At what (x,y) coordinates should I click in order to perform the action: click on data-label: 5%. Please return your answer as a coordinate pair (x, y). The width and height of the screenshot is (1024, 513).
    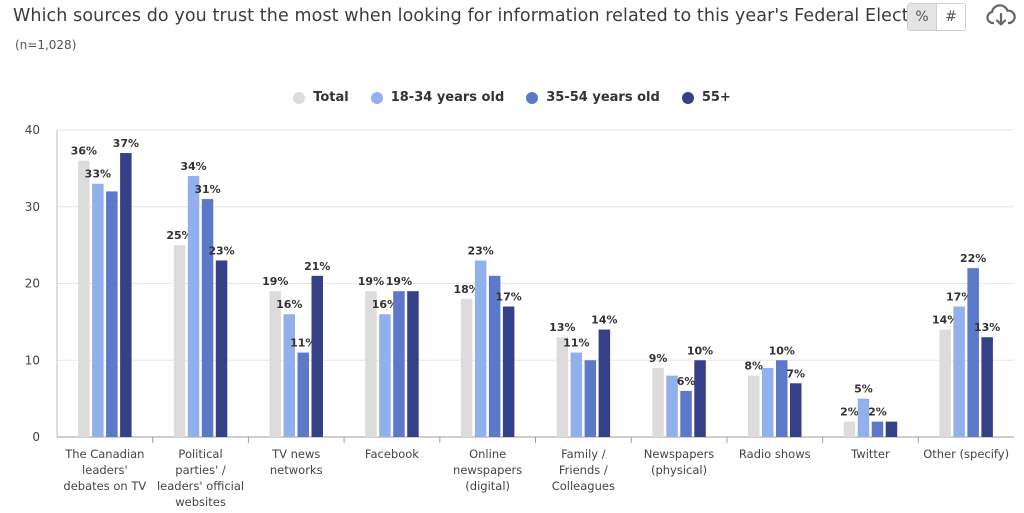
    Looking at the image, I should click on (863, 389).